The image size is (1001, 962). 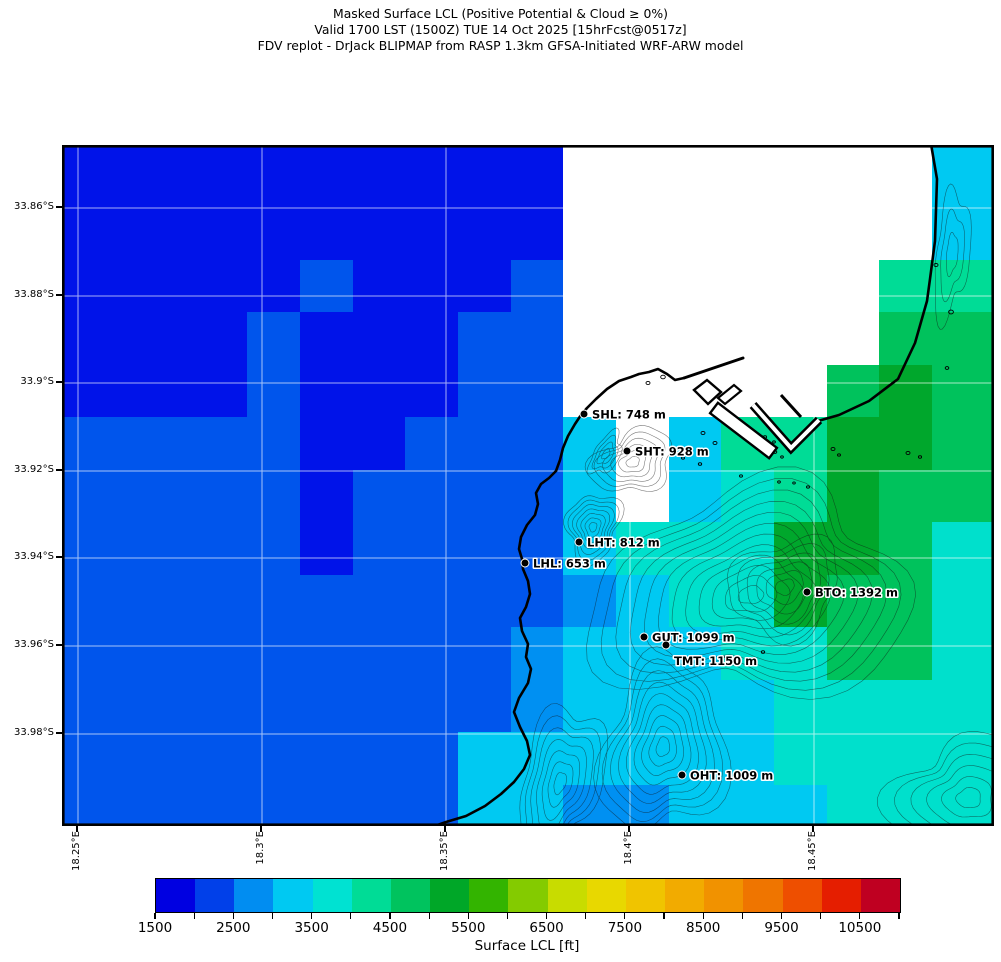 What do you see at coordinates (791, 406) in the screenshot?
I see `harbour-jetty` at bounding box center [791, 406].